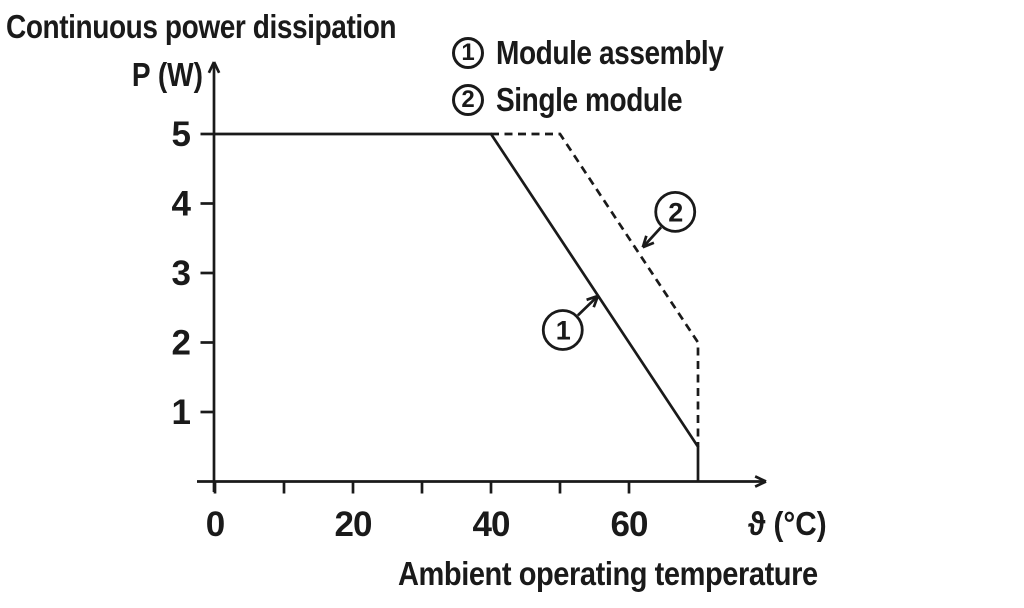 This screenshot has height=608, width=1024. I want to click on x-tick-label: 60, so click(629, 524).